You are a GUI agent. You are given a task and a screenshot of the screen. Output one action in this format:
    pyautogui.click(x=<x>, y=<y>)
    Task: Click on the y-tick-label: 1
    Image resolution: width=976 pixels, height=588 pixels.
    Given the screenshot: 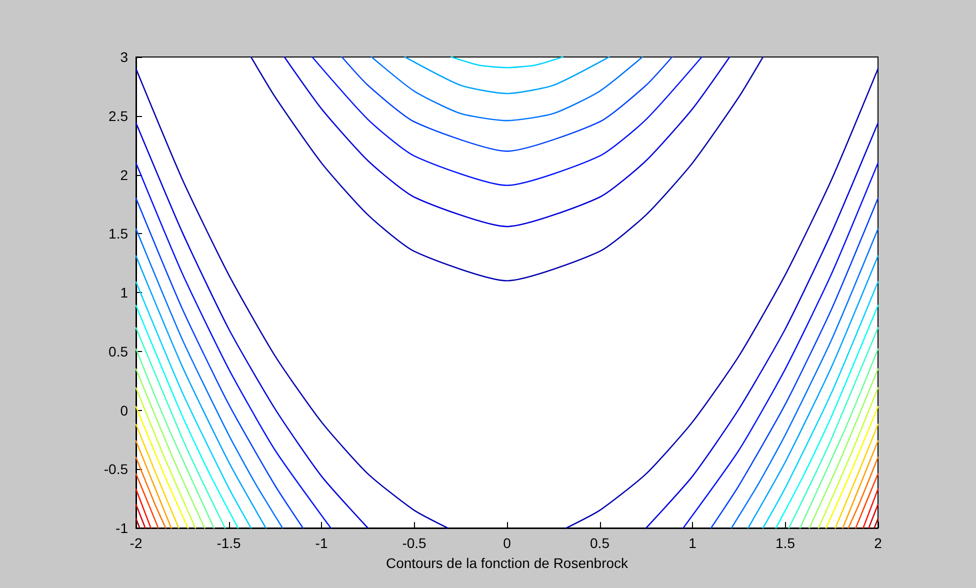 What is the action you would take?
    pyautogui.click(x=124, y=292)
    